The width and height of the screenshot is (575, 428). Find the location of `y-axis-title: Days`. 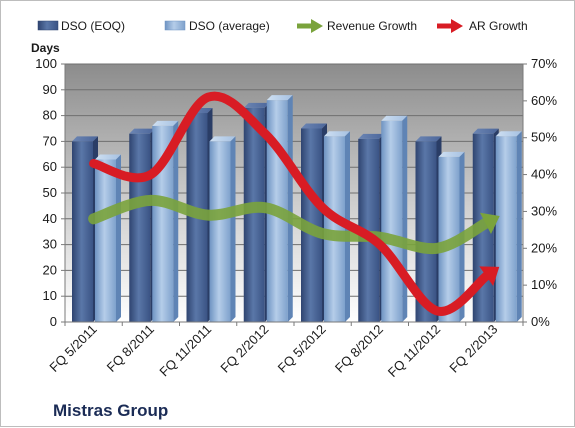

y-axis-title: Days is located at coordinates (45, 48).